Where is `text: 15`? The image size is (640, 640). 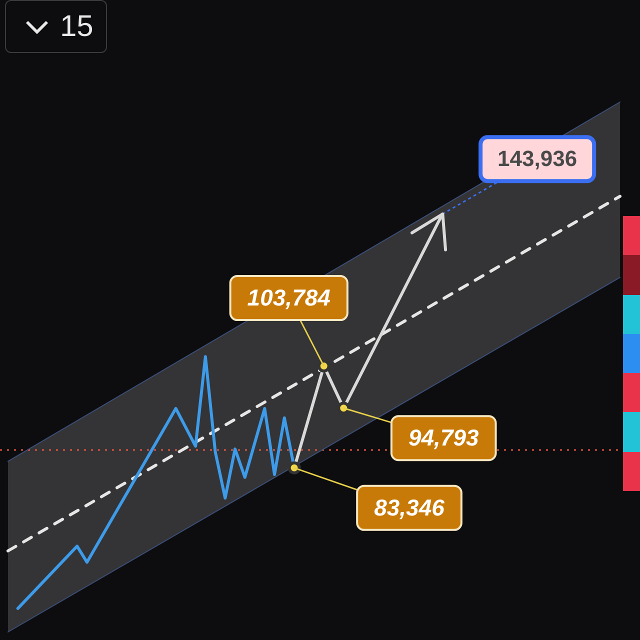
text: 15 is located at coordinates (77, 27).